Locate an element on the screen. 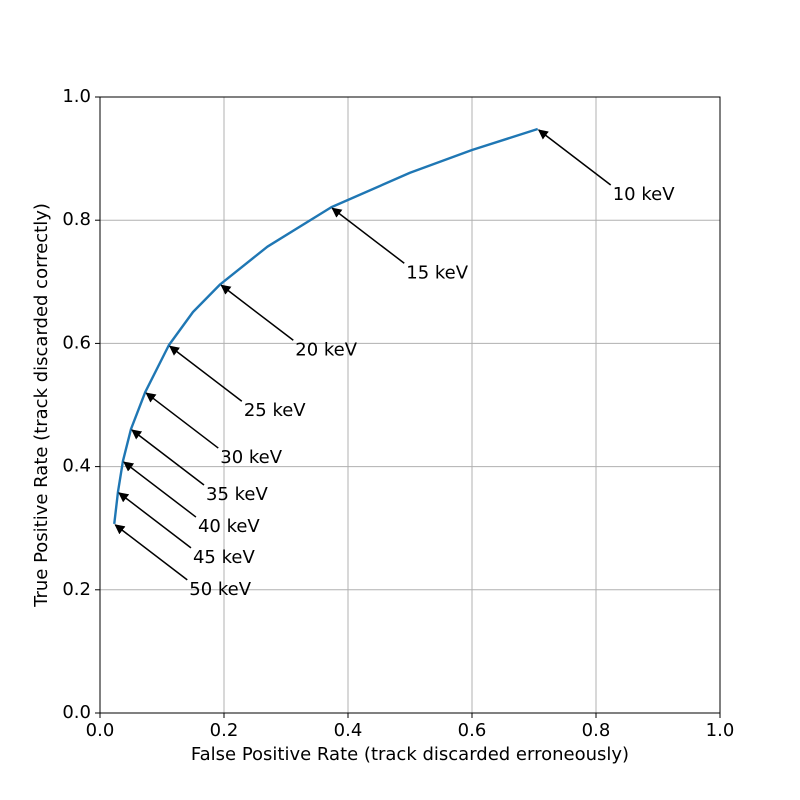 Image resolution: width=800 pixels, height=800 pixels. annotation-label: 35 keV is located at coordinates (237, 494).